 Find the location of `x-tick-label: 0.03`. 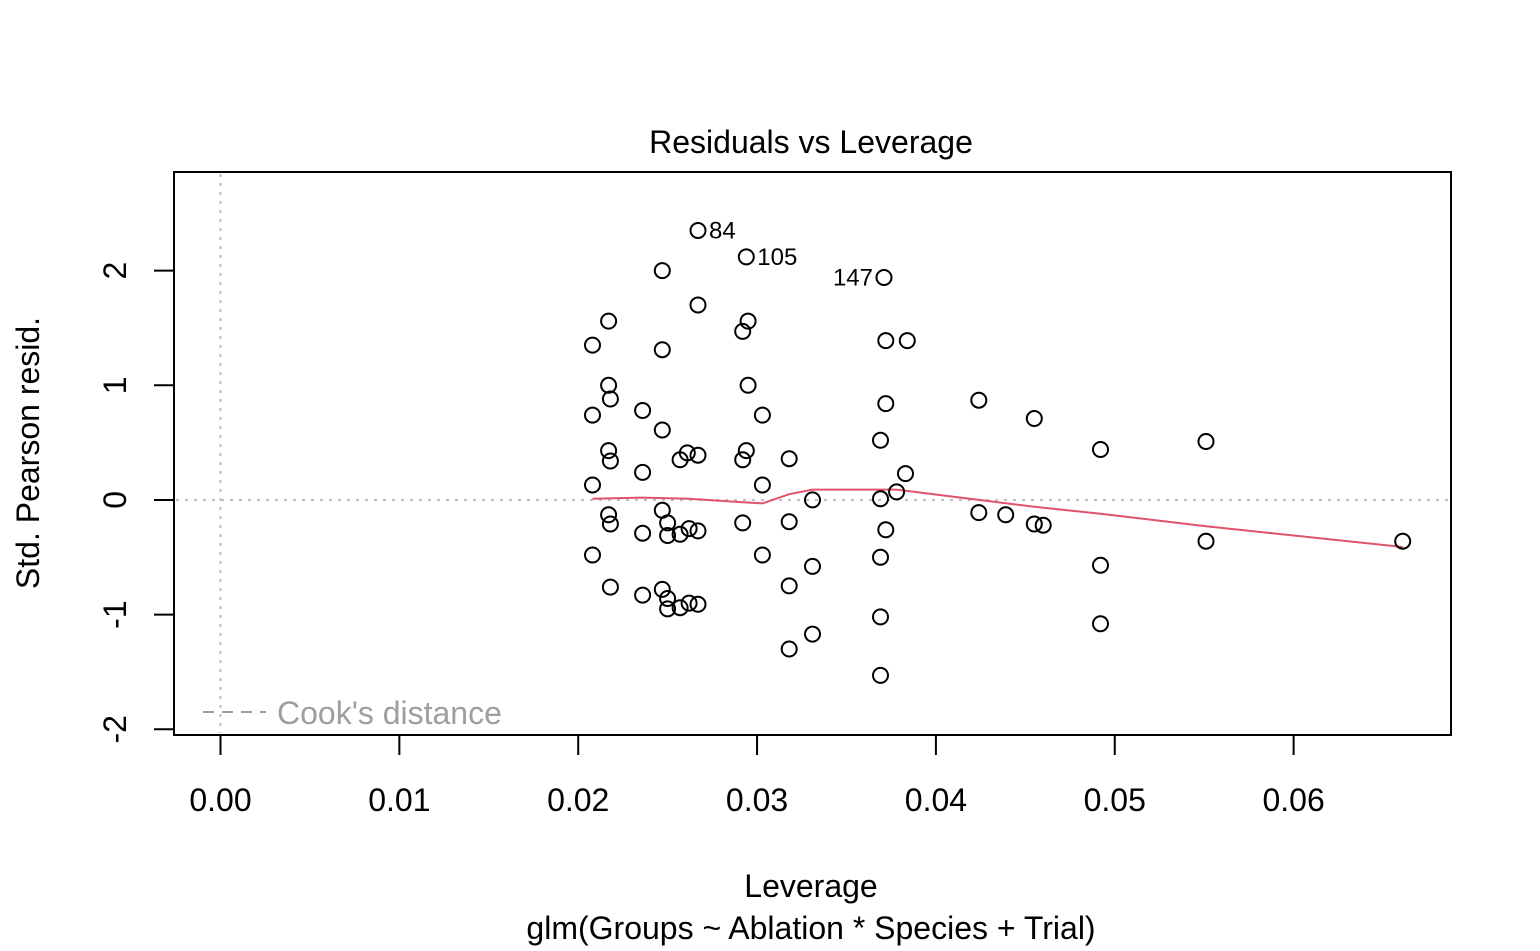

x-tick-label: 0.03 is located at coordinates (757, 800).